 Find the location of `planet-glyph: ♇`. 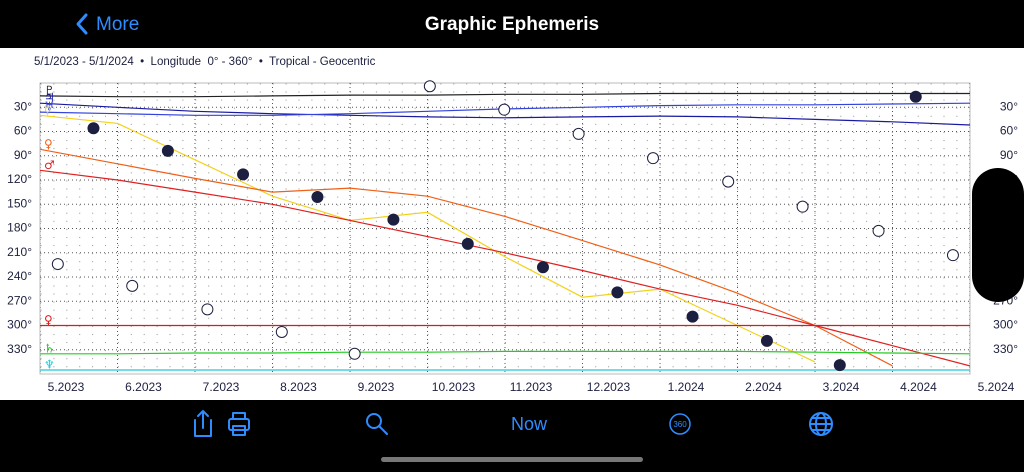

planet-glyph: ♇ is located at coordinates (49, 90).